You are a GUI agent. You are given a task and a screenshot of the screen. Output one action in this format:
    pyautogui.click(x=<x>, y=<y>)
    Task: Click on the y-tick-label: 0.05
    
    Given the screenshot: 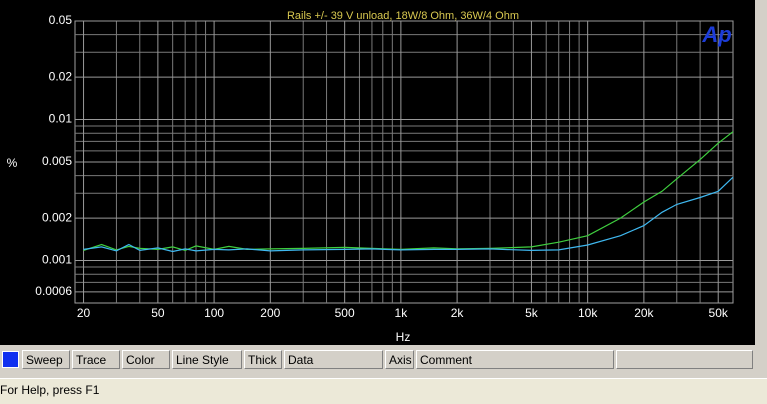 What is the action you would take?
    pyautogui.click(x=61, y=20)
    